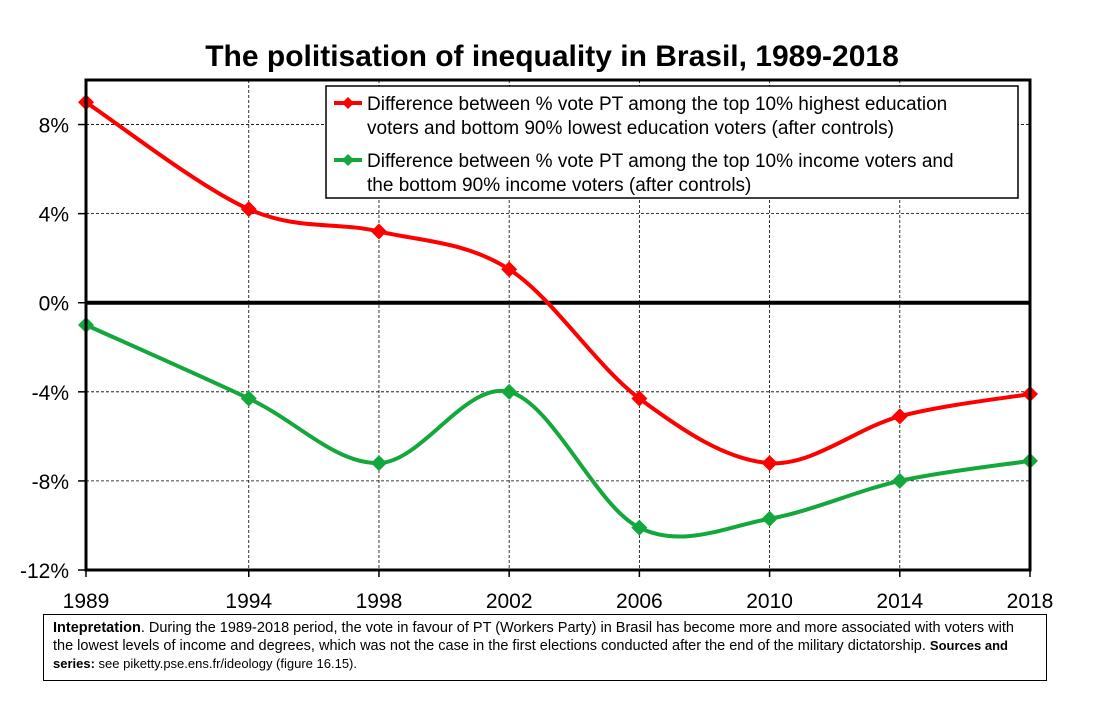 The height and width of the screenshot is (727, 1108). Describe the element at coordinates (50, 393) in the screenshot. I see `y-tick-label: -4%` at that location.